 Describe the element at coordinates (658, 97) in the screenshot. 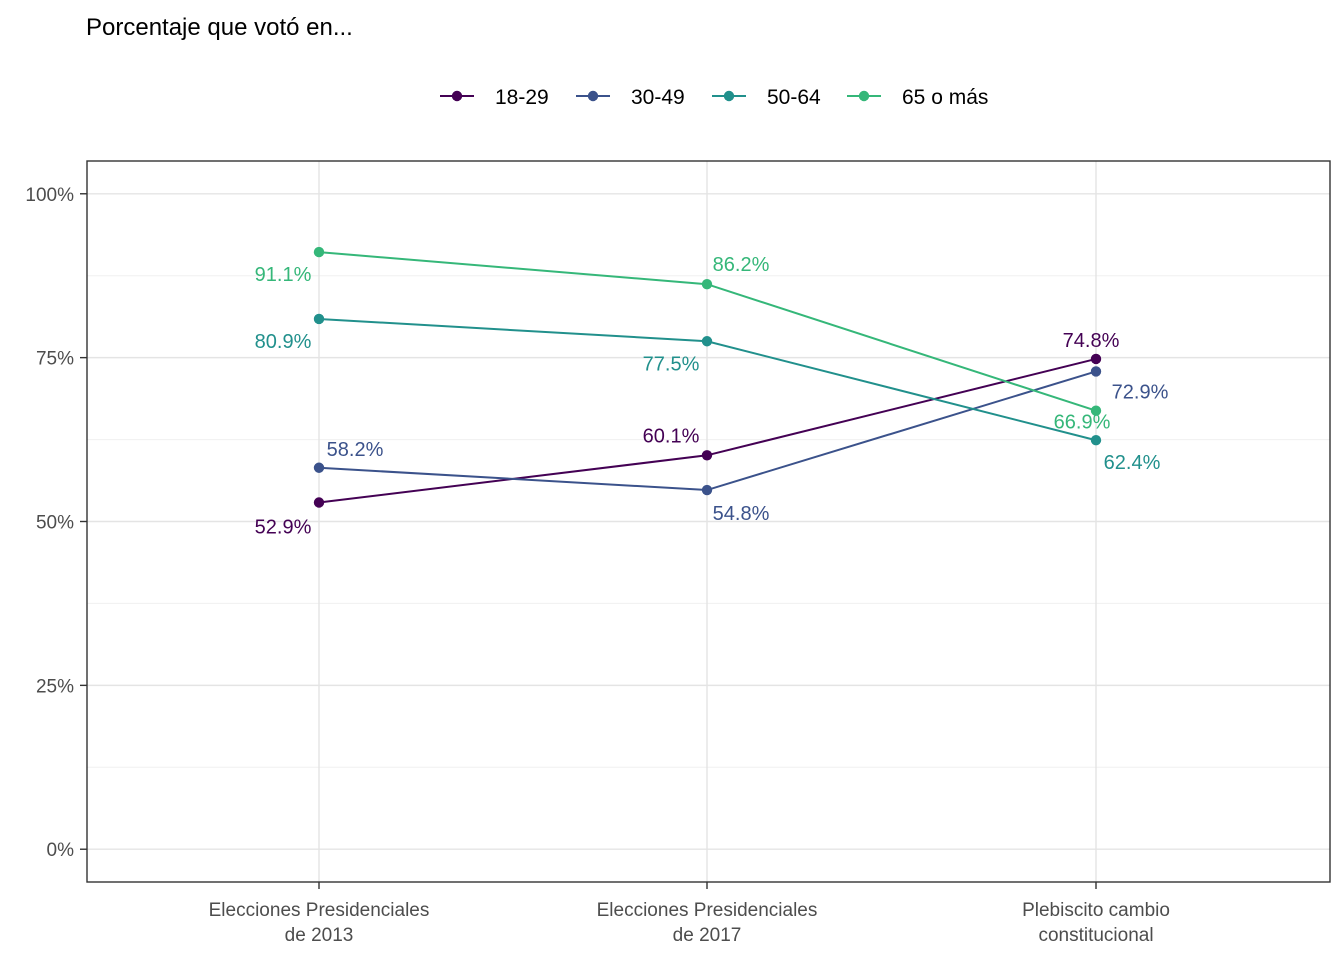

I see `legend-label: 30-49` at that location.